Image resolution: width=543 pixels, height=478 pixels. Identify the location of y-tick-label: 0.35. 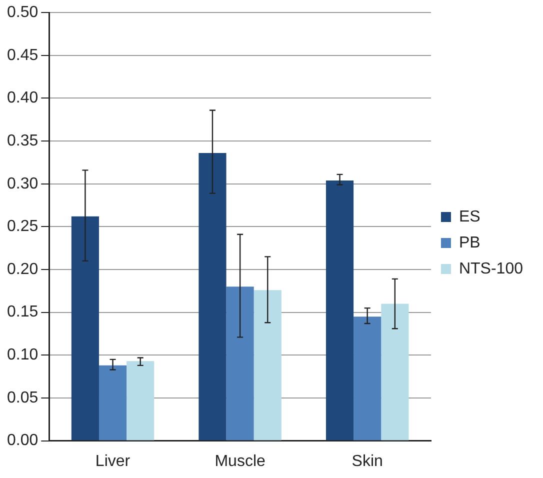
(22, 141).